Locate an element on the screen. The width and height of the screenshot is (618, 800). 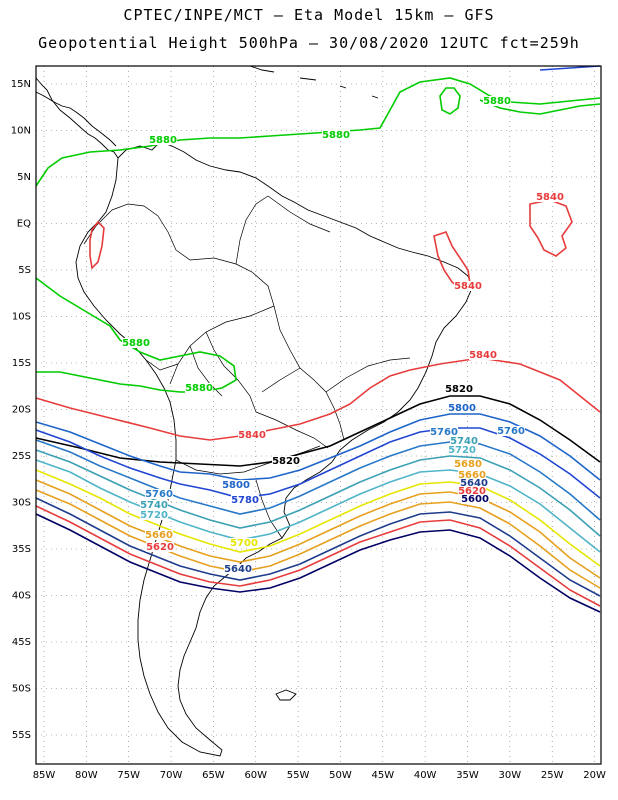
lon-tick-label: 70W is located at coordinates (171, 775).